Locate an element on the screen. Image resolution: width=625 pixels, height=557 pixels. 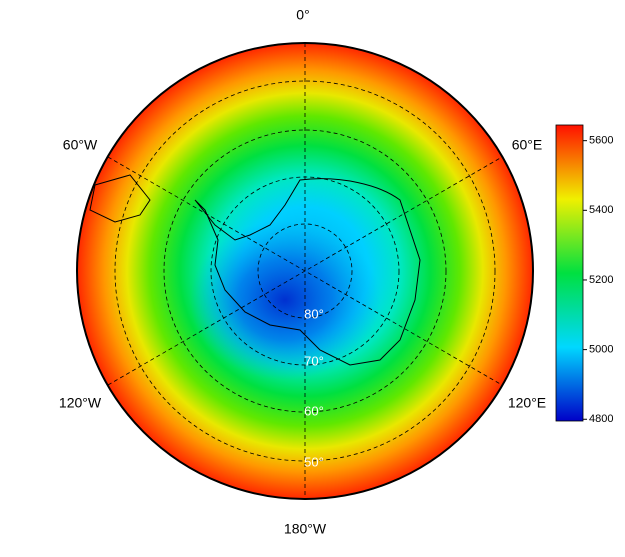
colorbar-tick-label: 5000 is located at coordinates (601, 350).